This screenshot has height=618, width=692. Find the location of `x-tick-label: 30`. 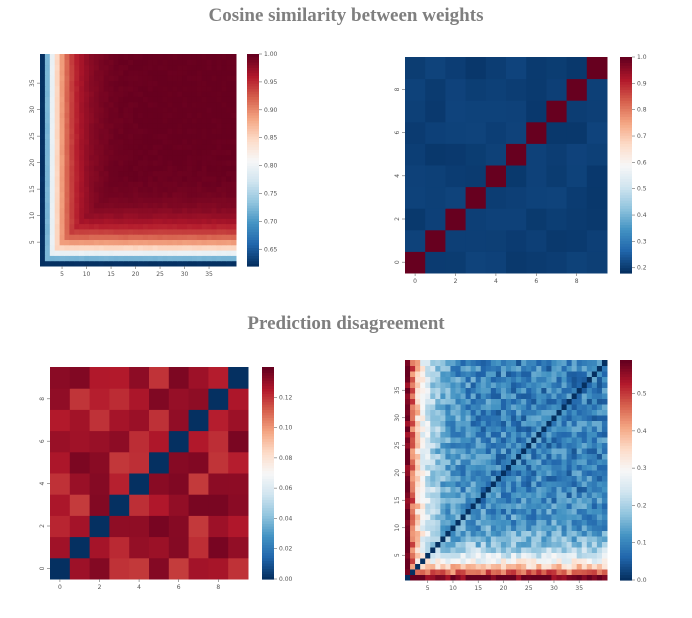

x-tick-label: 30 is located at coordinates (185, 274).